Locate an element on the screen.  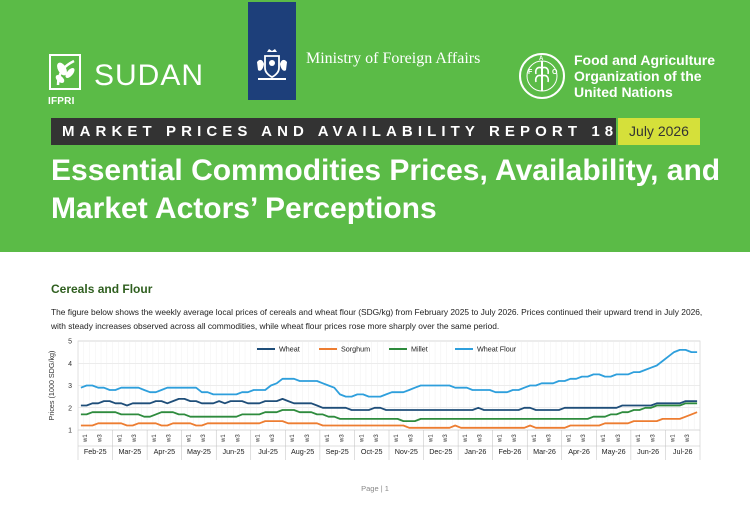
fao-name-line: Food and Agriculture is located at coordinates (645, 60).